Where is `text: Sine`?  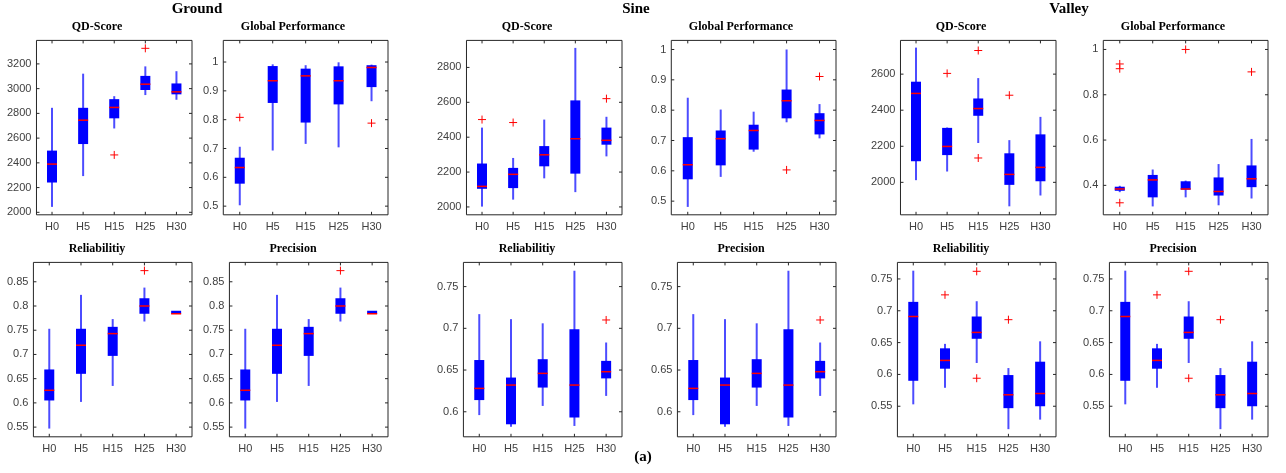
text: Sine is located at coordinates (636, 8).